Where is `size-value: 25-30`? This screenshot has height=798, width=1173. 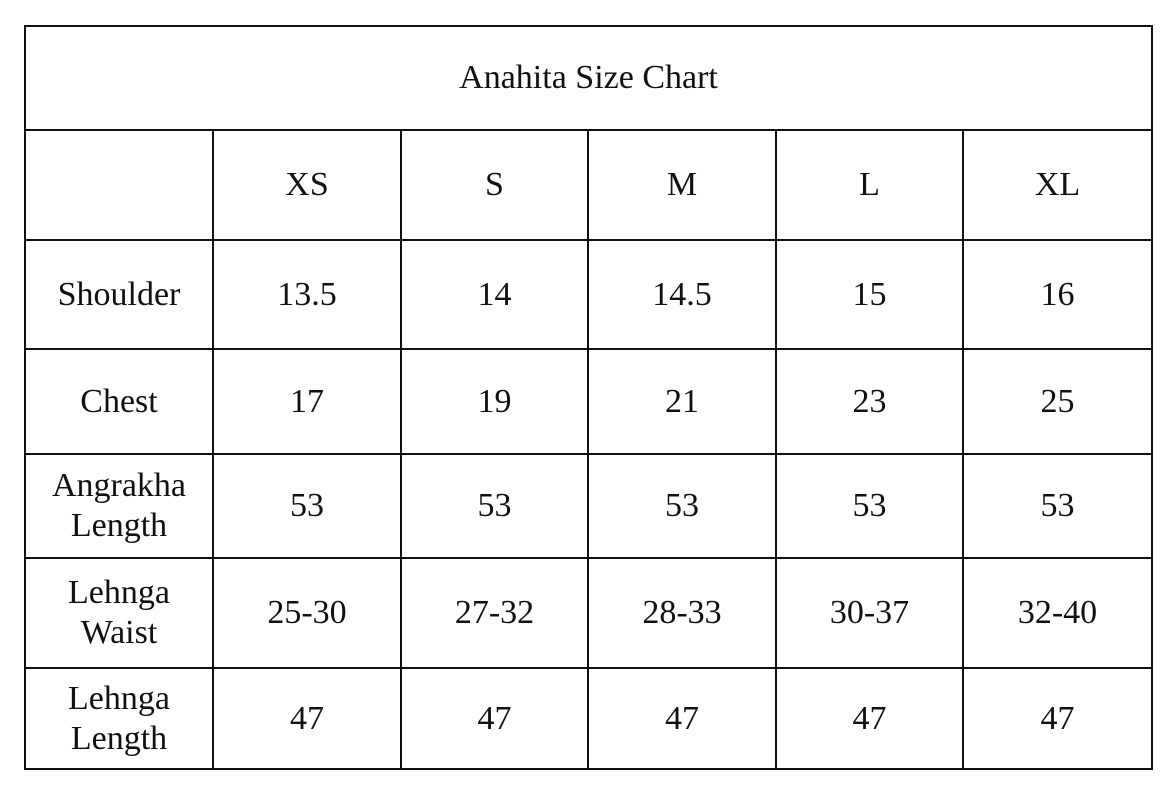 size-value: 25-30 is located at coordinates (307, 613).